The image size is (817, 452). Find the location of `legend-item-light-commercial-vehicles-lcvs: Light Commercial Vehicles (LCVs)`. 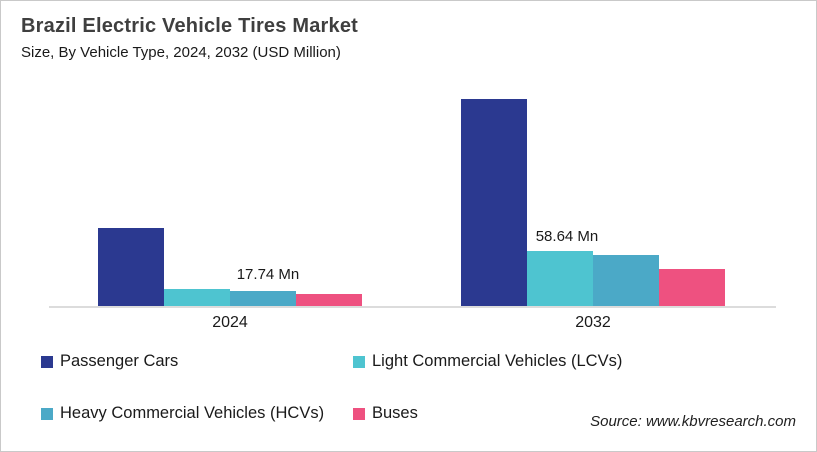

legend-item-light-commercial-vehicles-lcvs: Light Commercial Vehicles (LCVs) is located at coordinates (487, 361).